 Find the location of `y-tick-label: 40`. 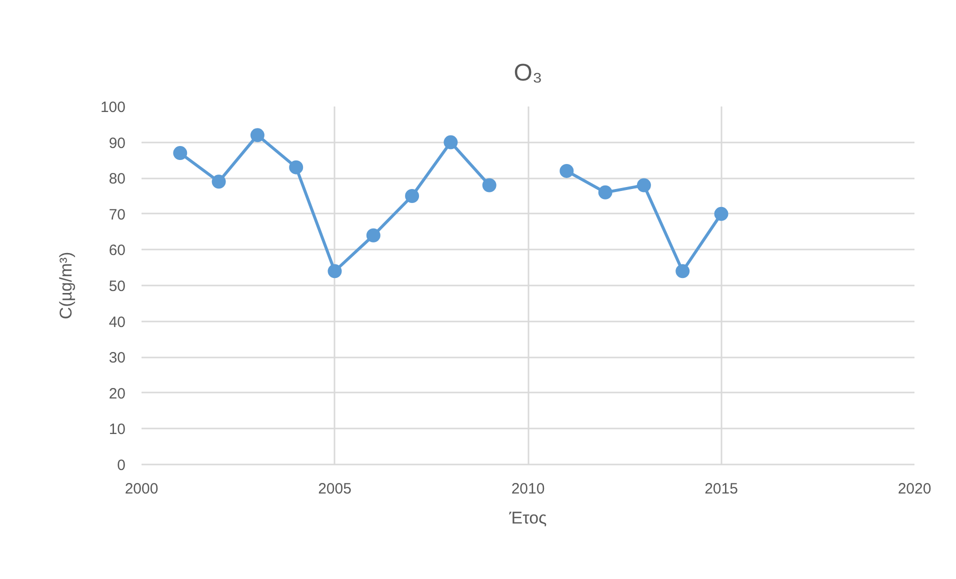

y-tick-label: 40 is located at coordinates (117, 322).